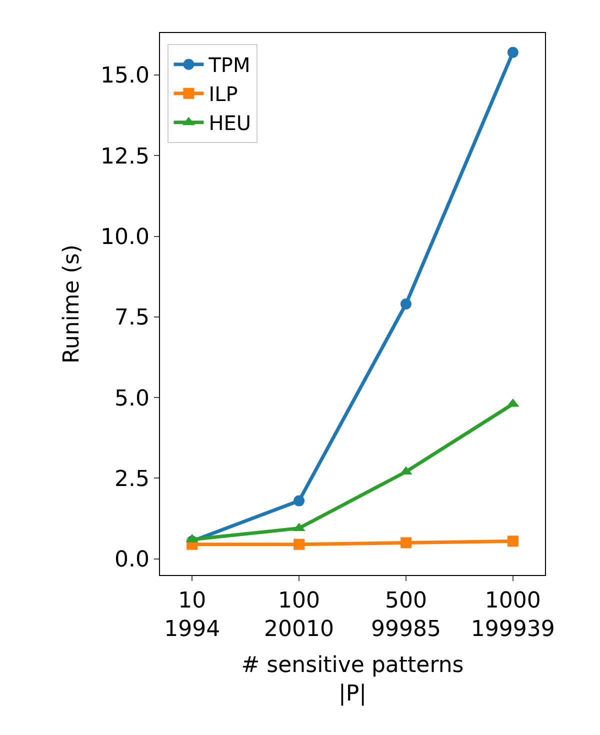  What do you see at coordinates (132, 399) in the screenshot?
I see `y-tick-label: 5.0` at bounding box center [132, 399].